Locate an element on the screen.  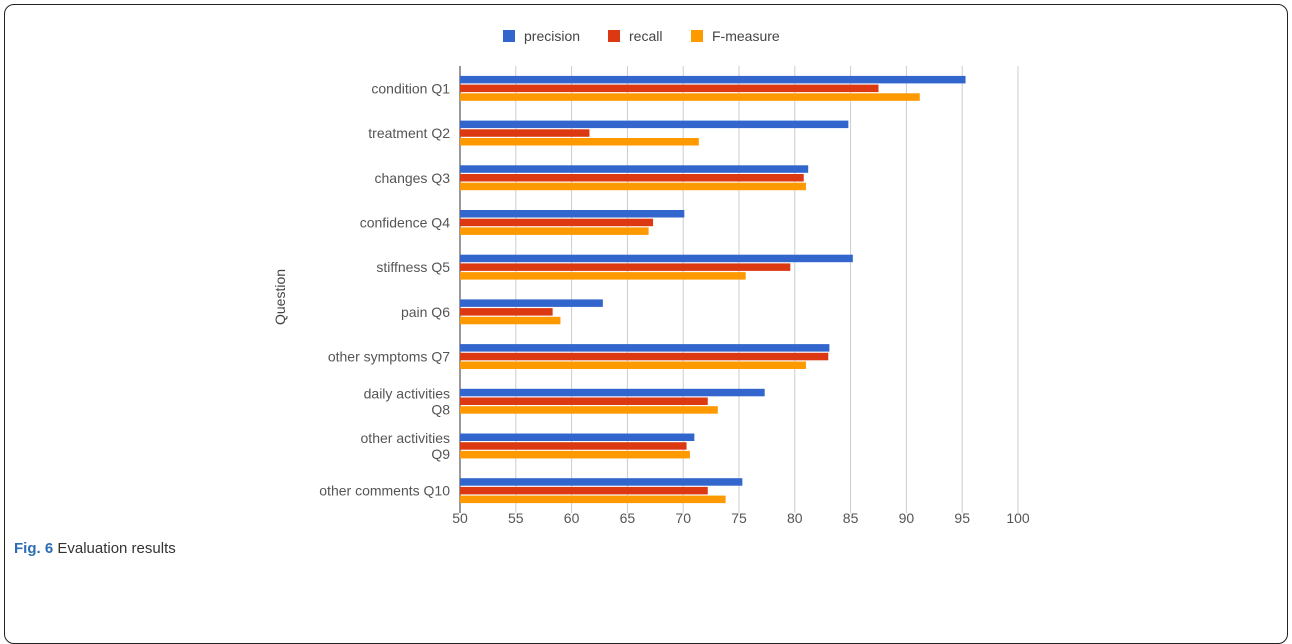
x-tick-label: 65 is located at coordinates (628, 518).